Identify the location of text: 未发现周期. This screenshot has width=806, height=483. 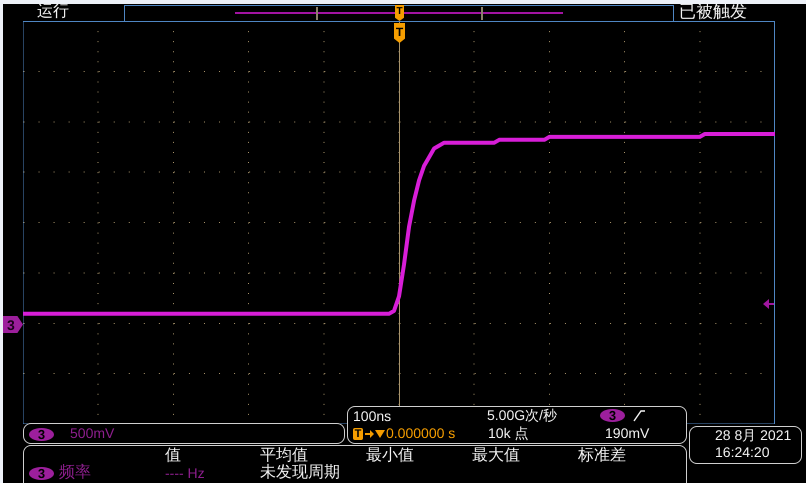
(300, 472).